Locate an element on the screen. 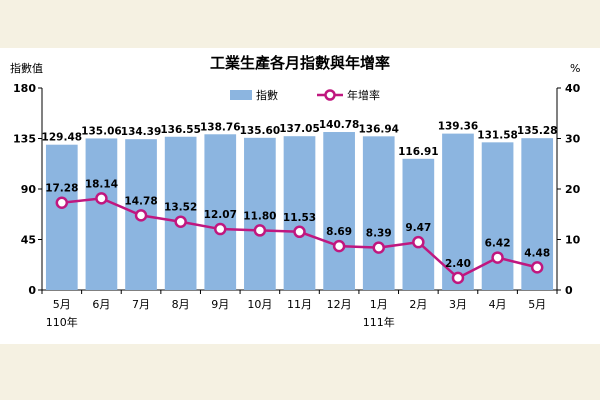 This screenshot has height=400, width=600. line-value-label: 13.52 is located at coordinates (180, 208).